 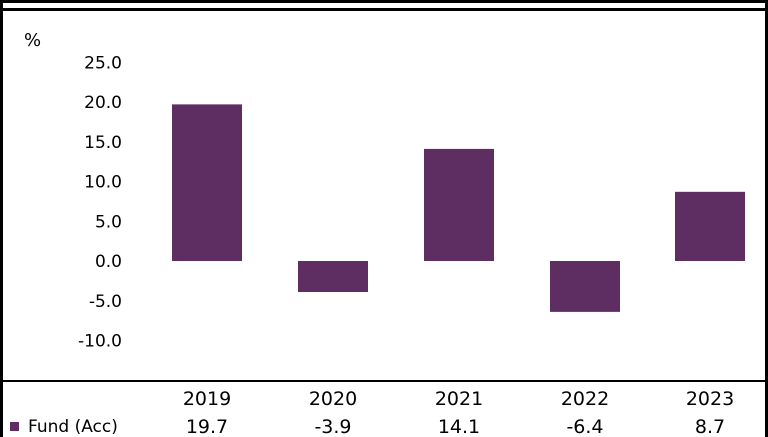 What do you see at coordinates (103, 103) in the screenshot?
I see `y-tick-label: 20.0` at bounding box center [103, 103].